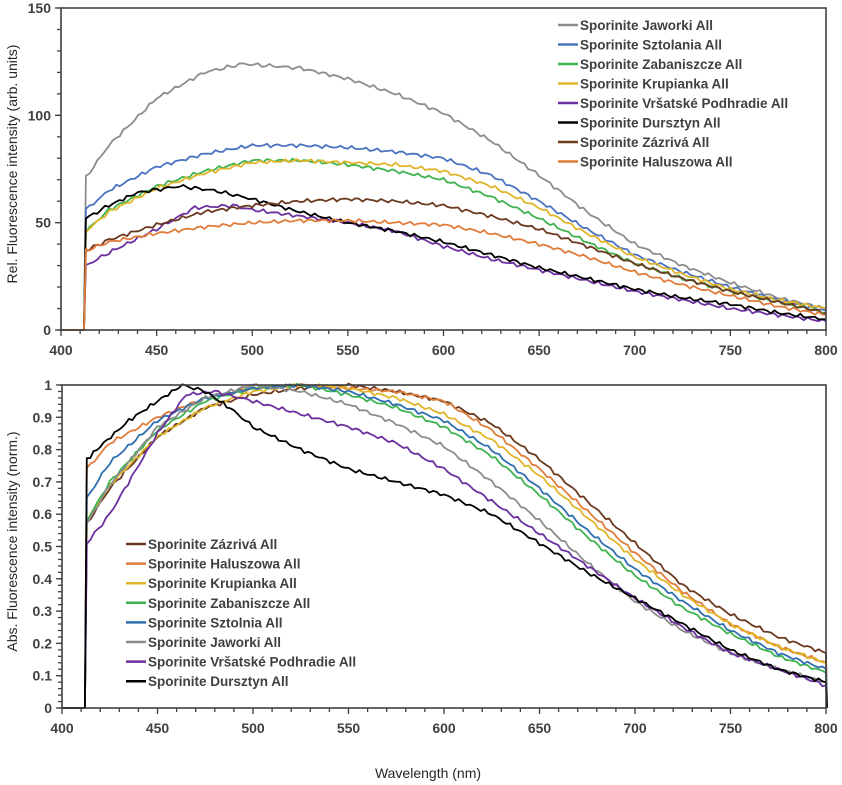  I want to click on y-tick-label: 0.2, so click(43, 643).